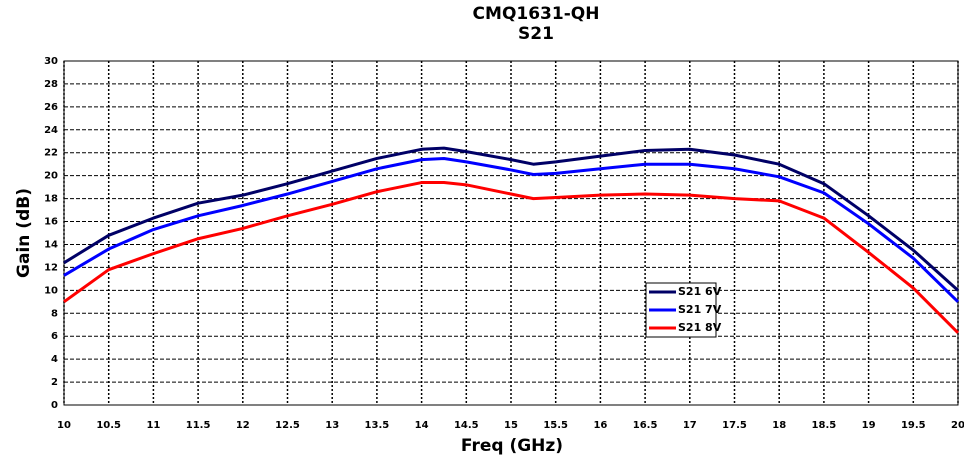  What do you see at coordinates (51, 107) in the screenshot?
I see `y-tick-label: 26` at bounding box center [51, 107].